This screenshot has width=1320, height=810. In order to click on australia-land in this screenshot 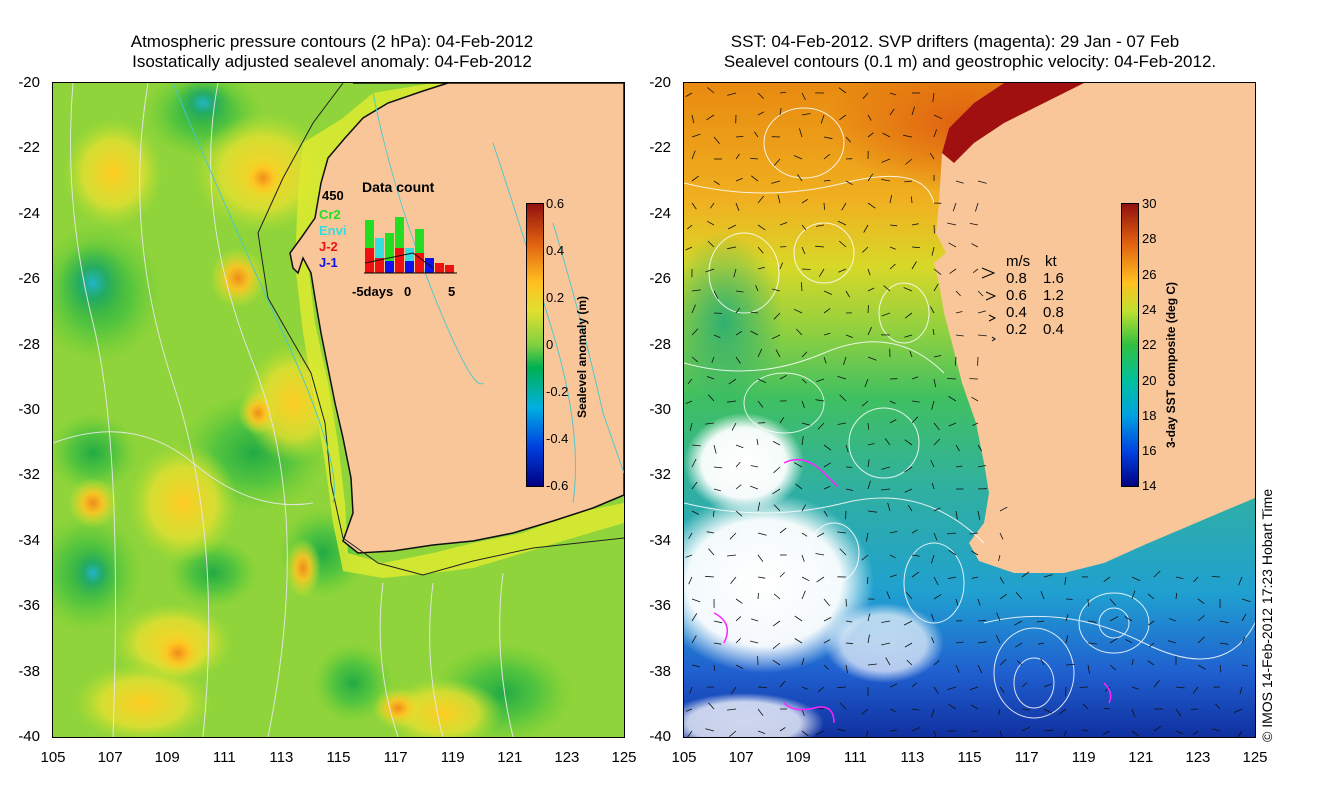, I will do `click(1094, 328)`.